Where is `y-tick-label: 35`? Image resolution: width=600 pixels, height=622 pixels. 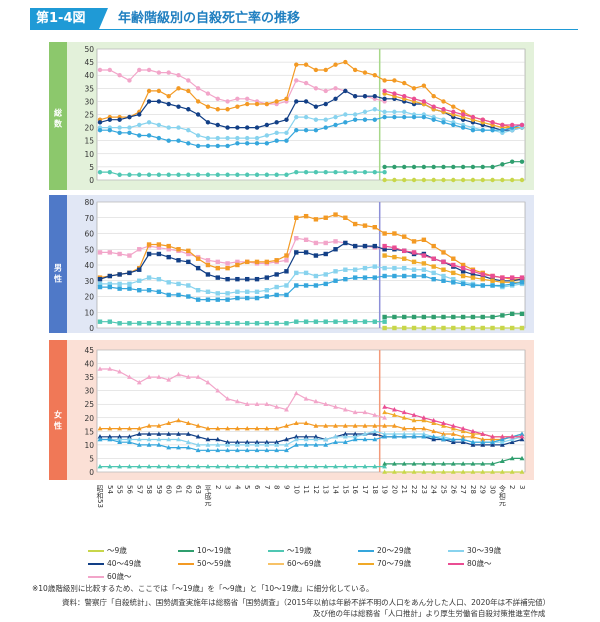 y-tick-label: 35 is located at coordinates (89, 88).